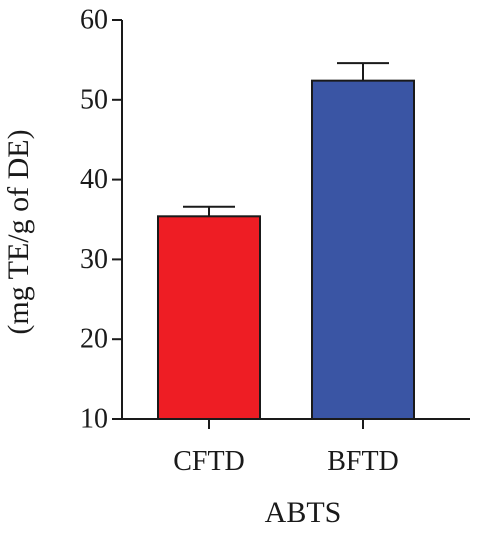  What do you see at coordinates (94, 99) in the screenshot?
I see `y-tick-label: 50` at bounding box center [94, 99].